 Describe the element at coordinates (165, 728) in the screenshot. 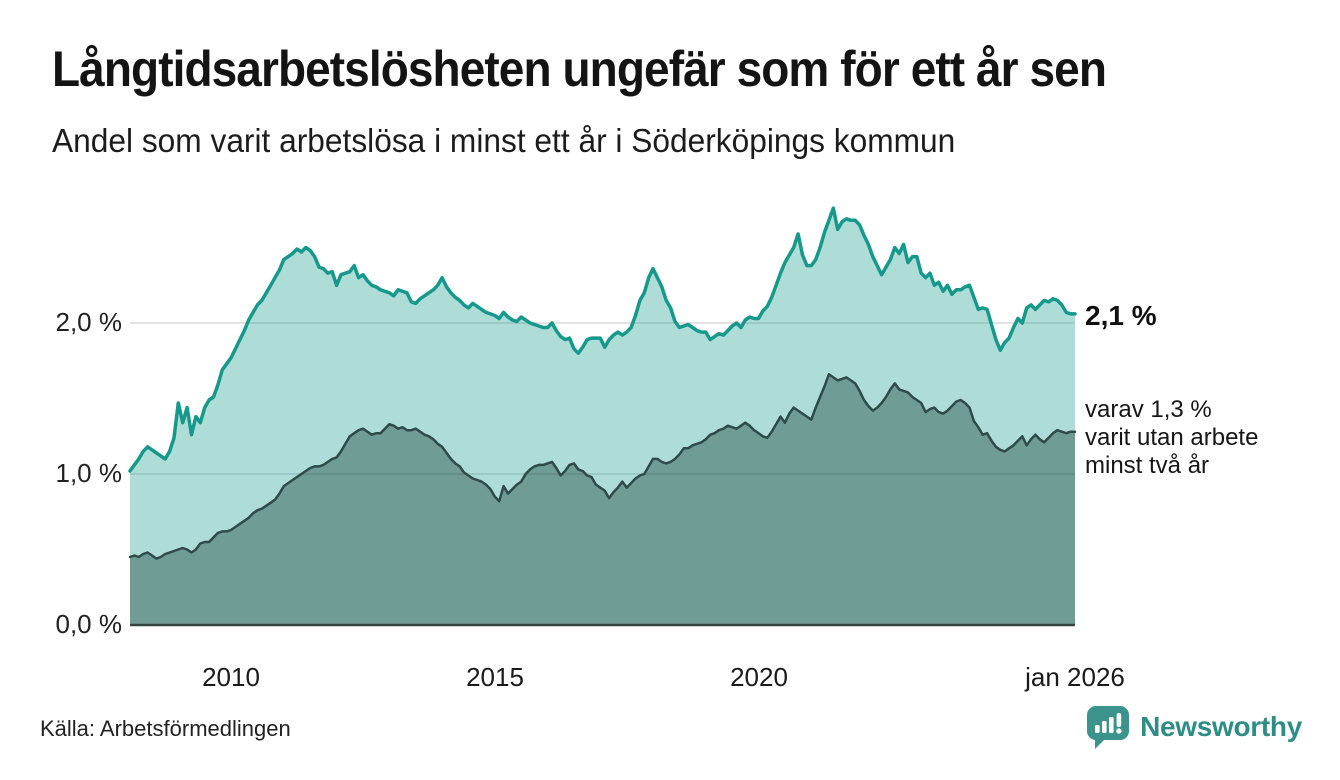

I see `source-attribution: Källa: Arbetsförmedlingen` at that location.